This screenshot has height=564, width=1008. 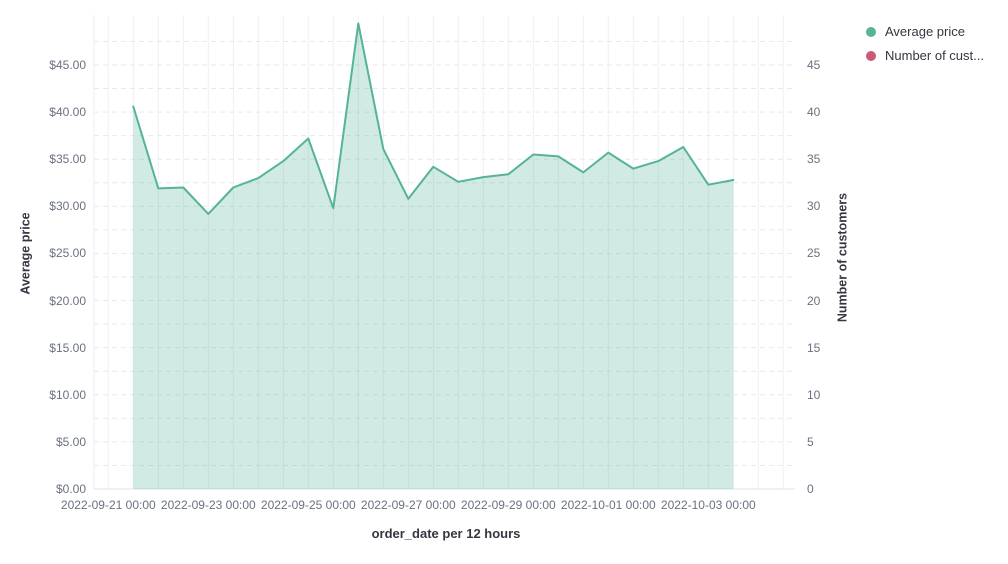 I want to click on left-axis-tick: $45.00, so click(x=67, y=65).